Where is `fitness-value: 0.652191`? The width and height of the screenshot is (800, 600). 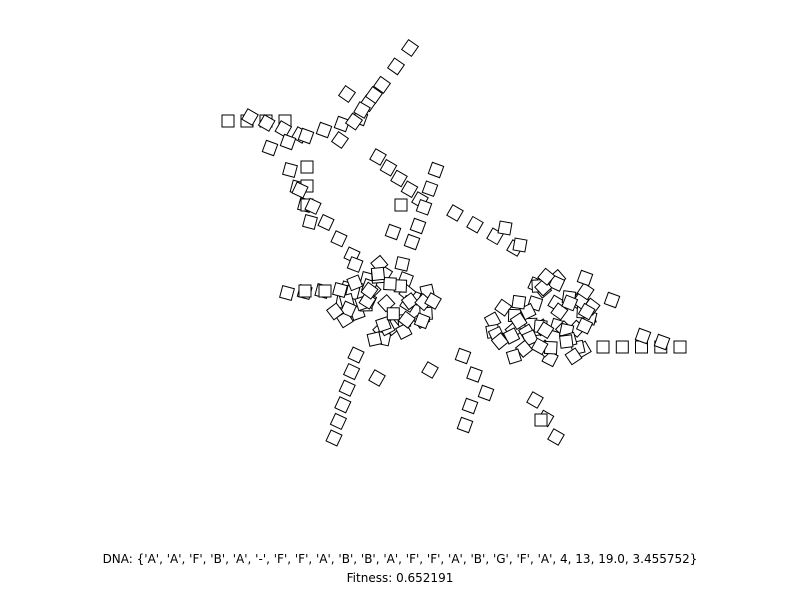
fitness-value: 0.652191 is located at coordinates (425, 578).